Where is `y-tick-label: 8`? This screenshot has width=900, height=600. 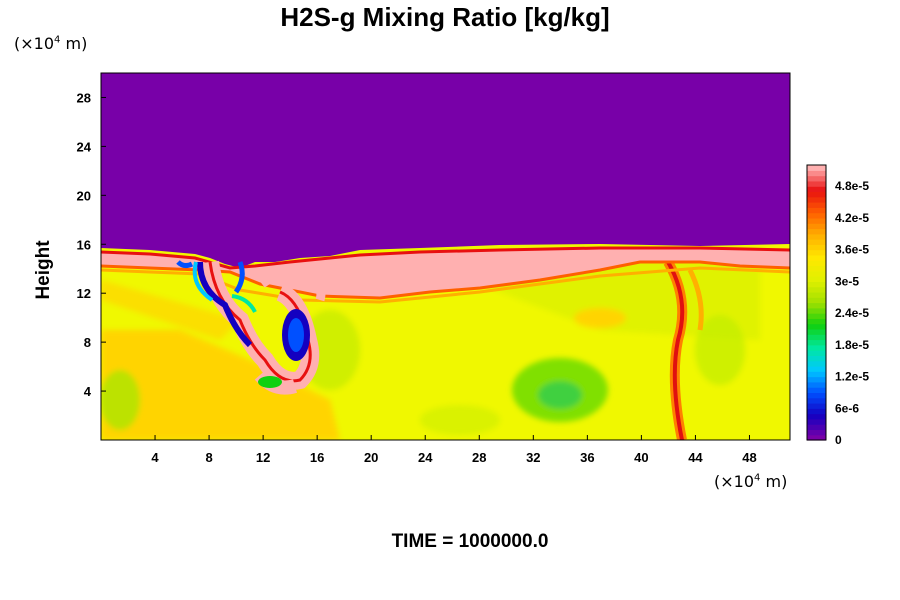 y-tick-label: 8 is located at coordinates (87, 342).